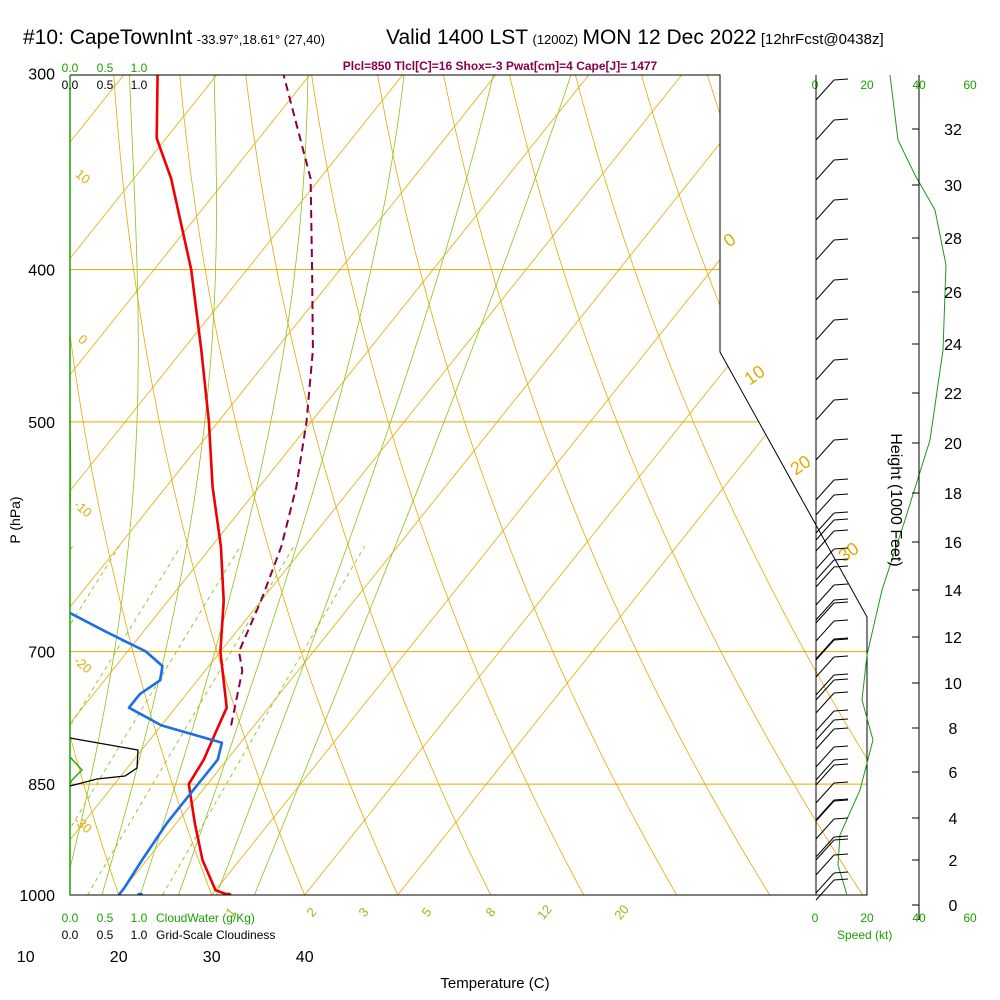 The image size is (1000, 1000). What do you see at coordinates (305, 957) in the screenshot?
I see `temperature-tick-label: 40` at bounding box center [305, 957].